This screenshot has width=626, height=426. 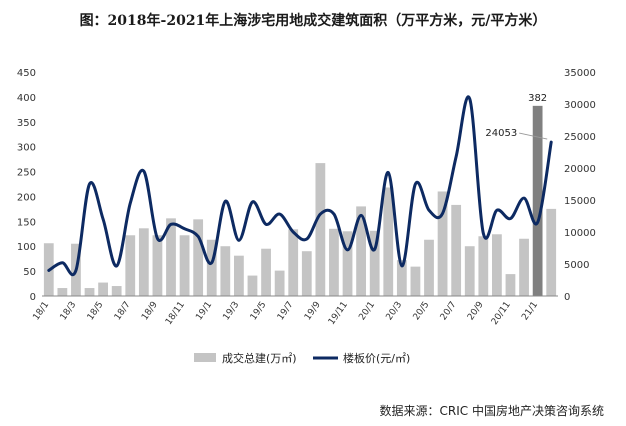 I want to click on legend-bar-label: 成交总建(万㎡), so click(x=259, y=358).